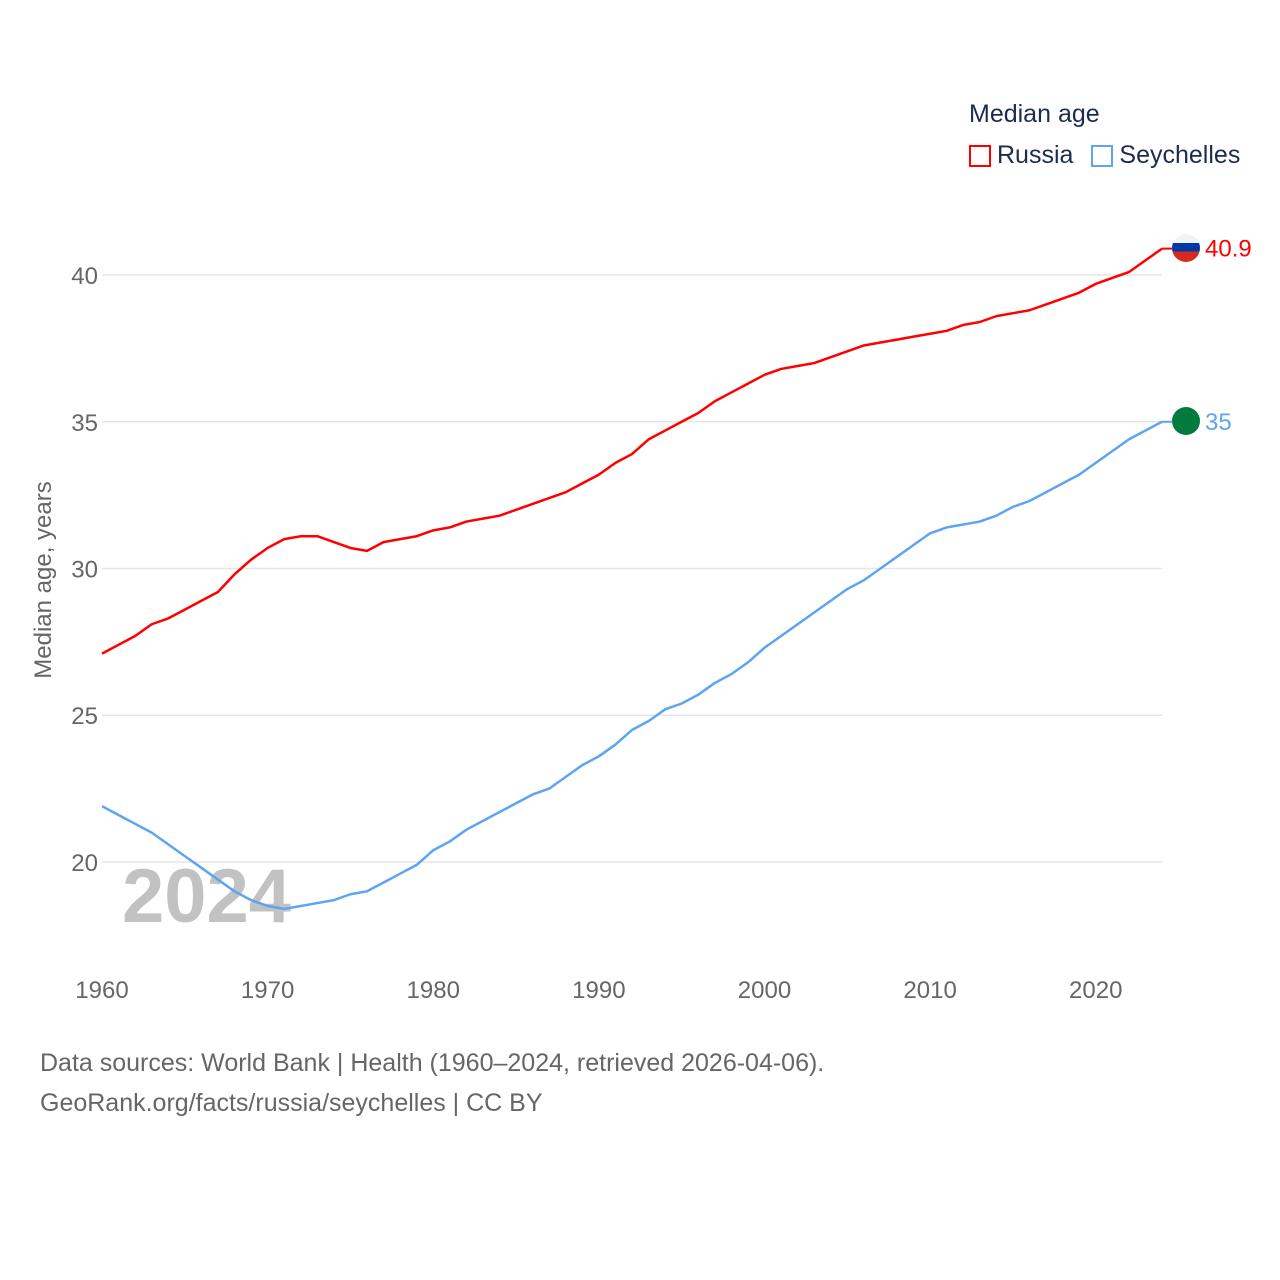 The height and width of the screenshot is (1280, 1280). What do you see at coordinates (1035, 155) in the screenshot?
I see `legend-label-russia: Russia` at bounding box center [1035, 155].